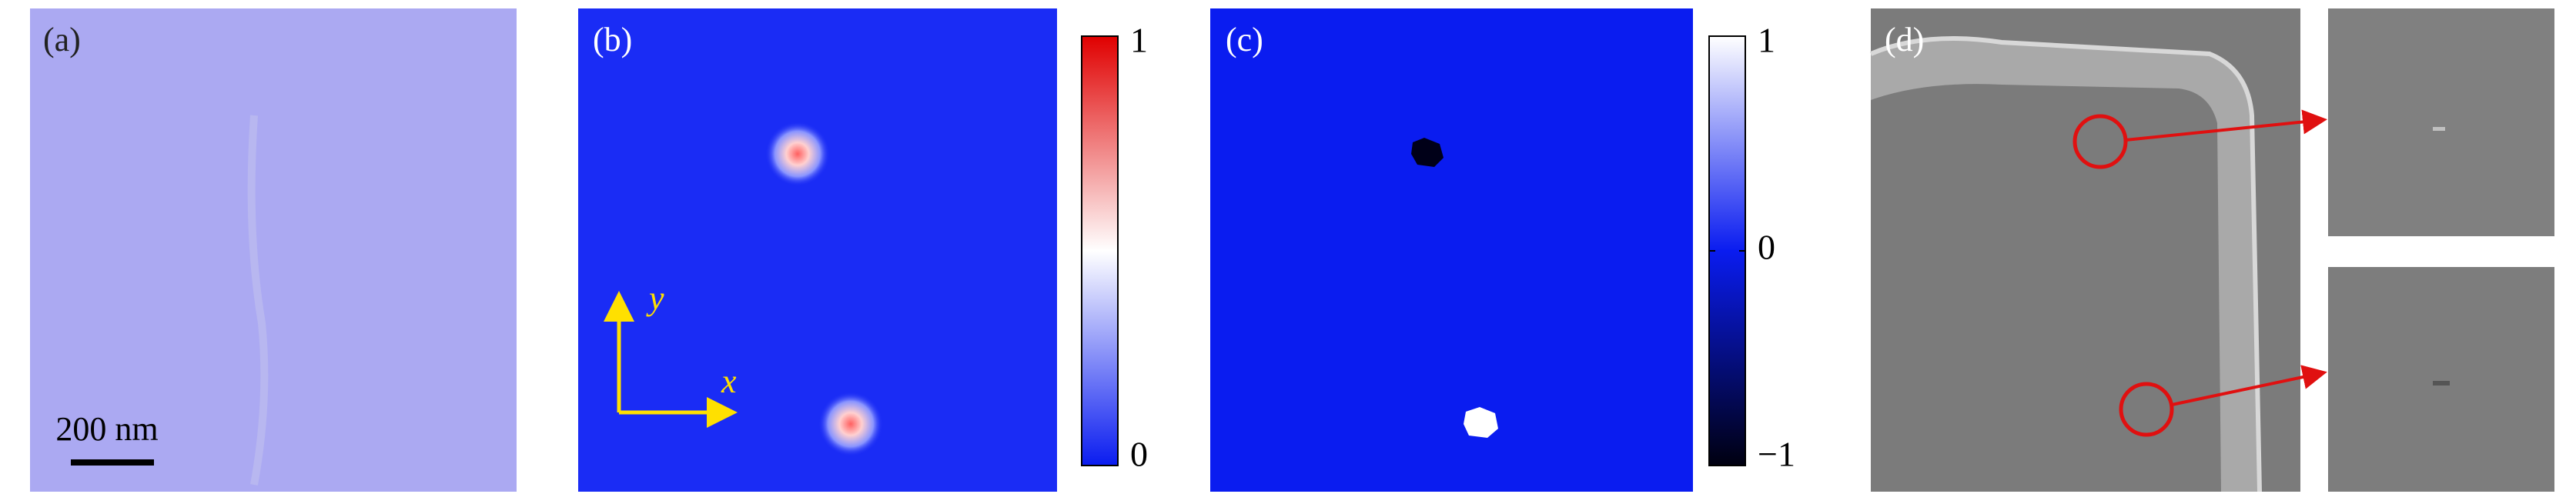 This screenshot has width=2576, height=504. I want to click on colorbar-tick-label: −1, so click(1776, 454).